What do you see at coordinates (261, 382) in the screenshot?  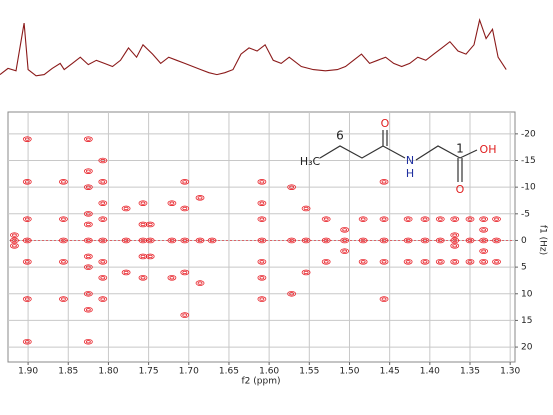 I see `x-axis-title: f2 (ppm)` at bounding box center [261, 382].